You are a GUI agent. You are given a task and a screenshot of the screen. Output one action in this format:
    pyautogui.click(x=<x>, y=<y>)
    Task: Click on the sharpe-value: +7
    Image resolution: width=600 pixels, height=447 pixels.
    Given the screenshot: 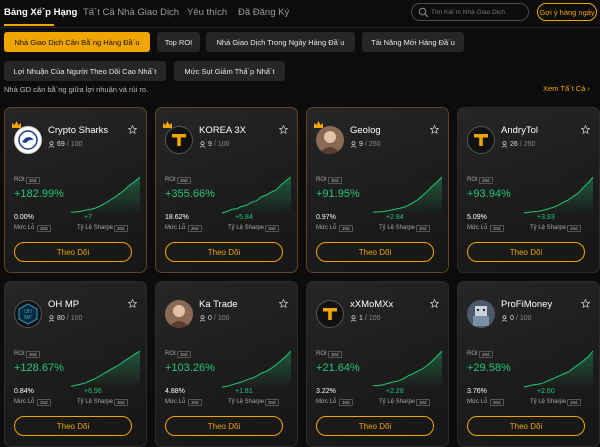 What is the action you would take?
    pyautogui.click(x=88, y=217)
    